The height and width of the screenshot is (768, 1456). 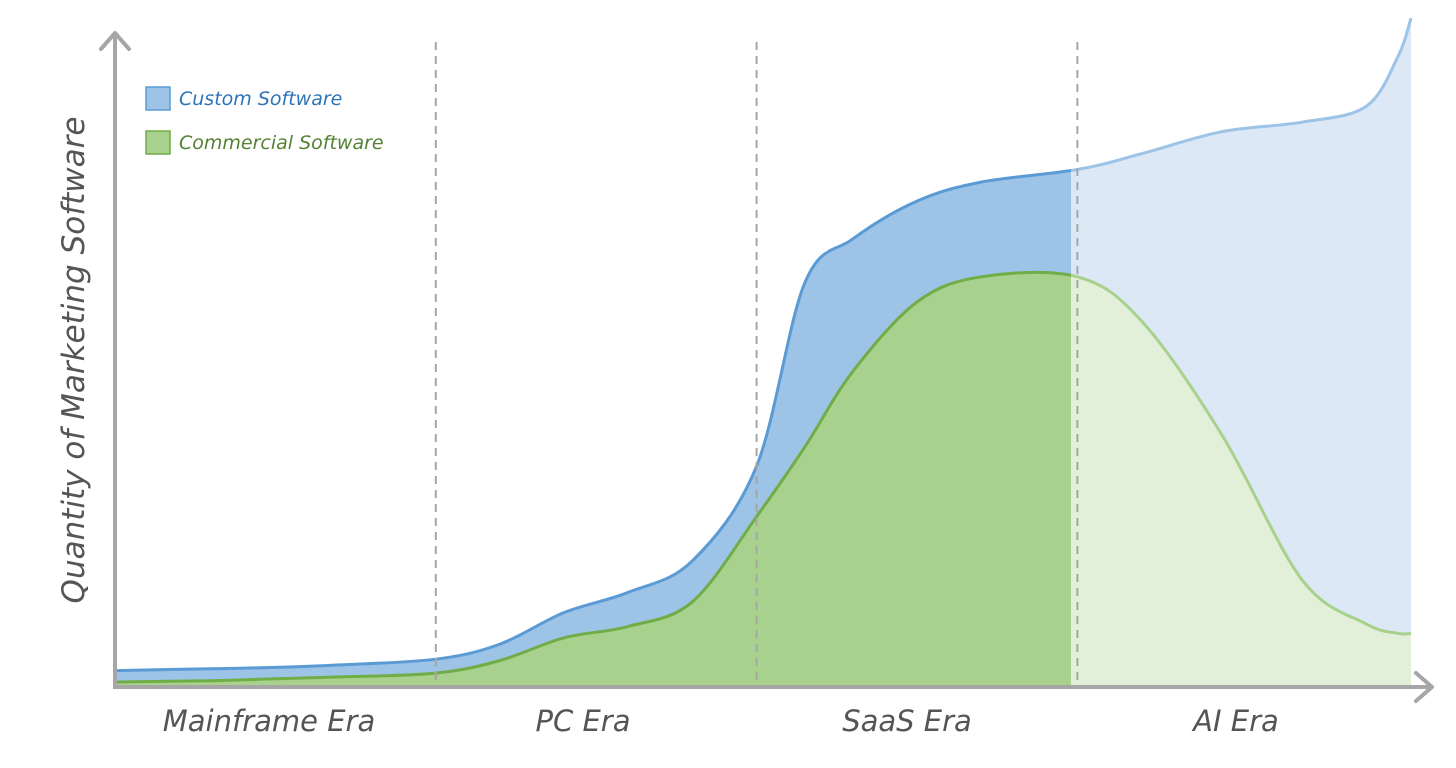 What do you see at coordinates (260, 99) in the screenshot?
I see `legend-label-custom-software: Custom Software` at bounding box center [260, 99].